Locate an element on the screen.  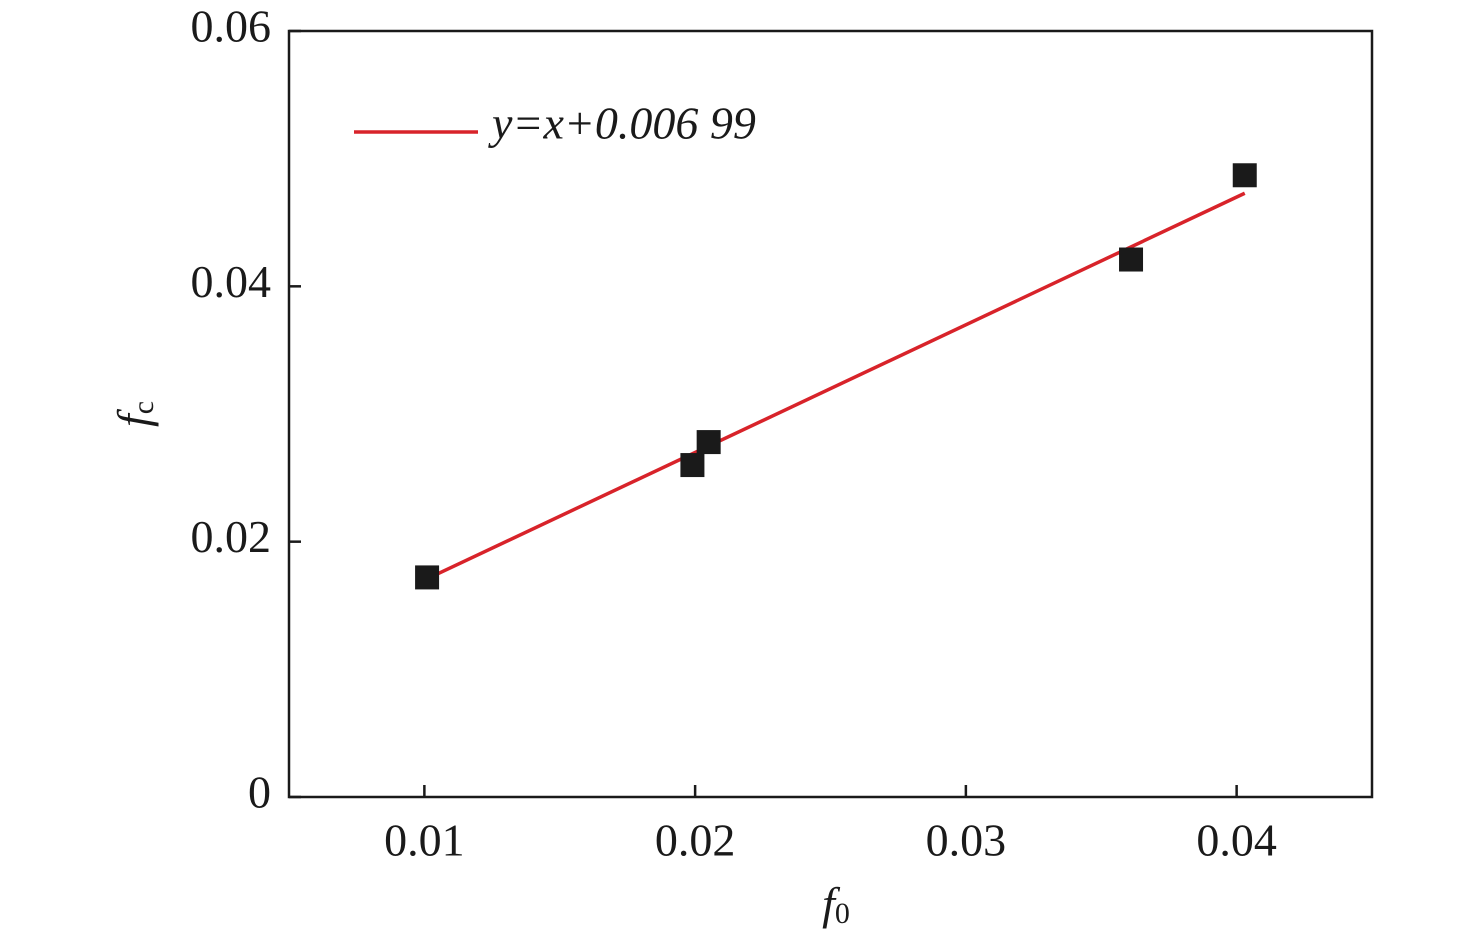
x-tick-label: 0.01 is located at coordinates (424, 840).